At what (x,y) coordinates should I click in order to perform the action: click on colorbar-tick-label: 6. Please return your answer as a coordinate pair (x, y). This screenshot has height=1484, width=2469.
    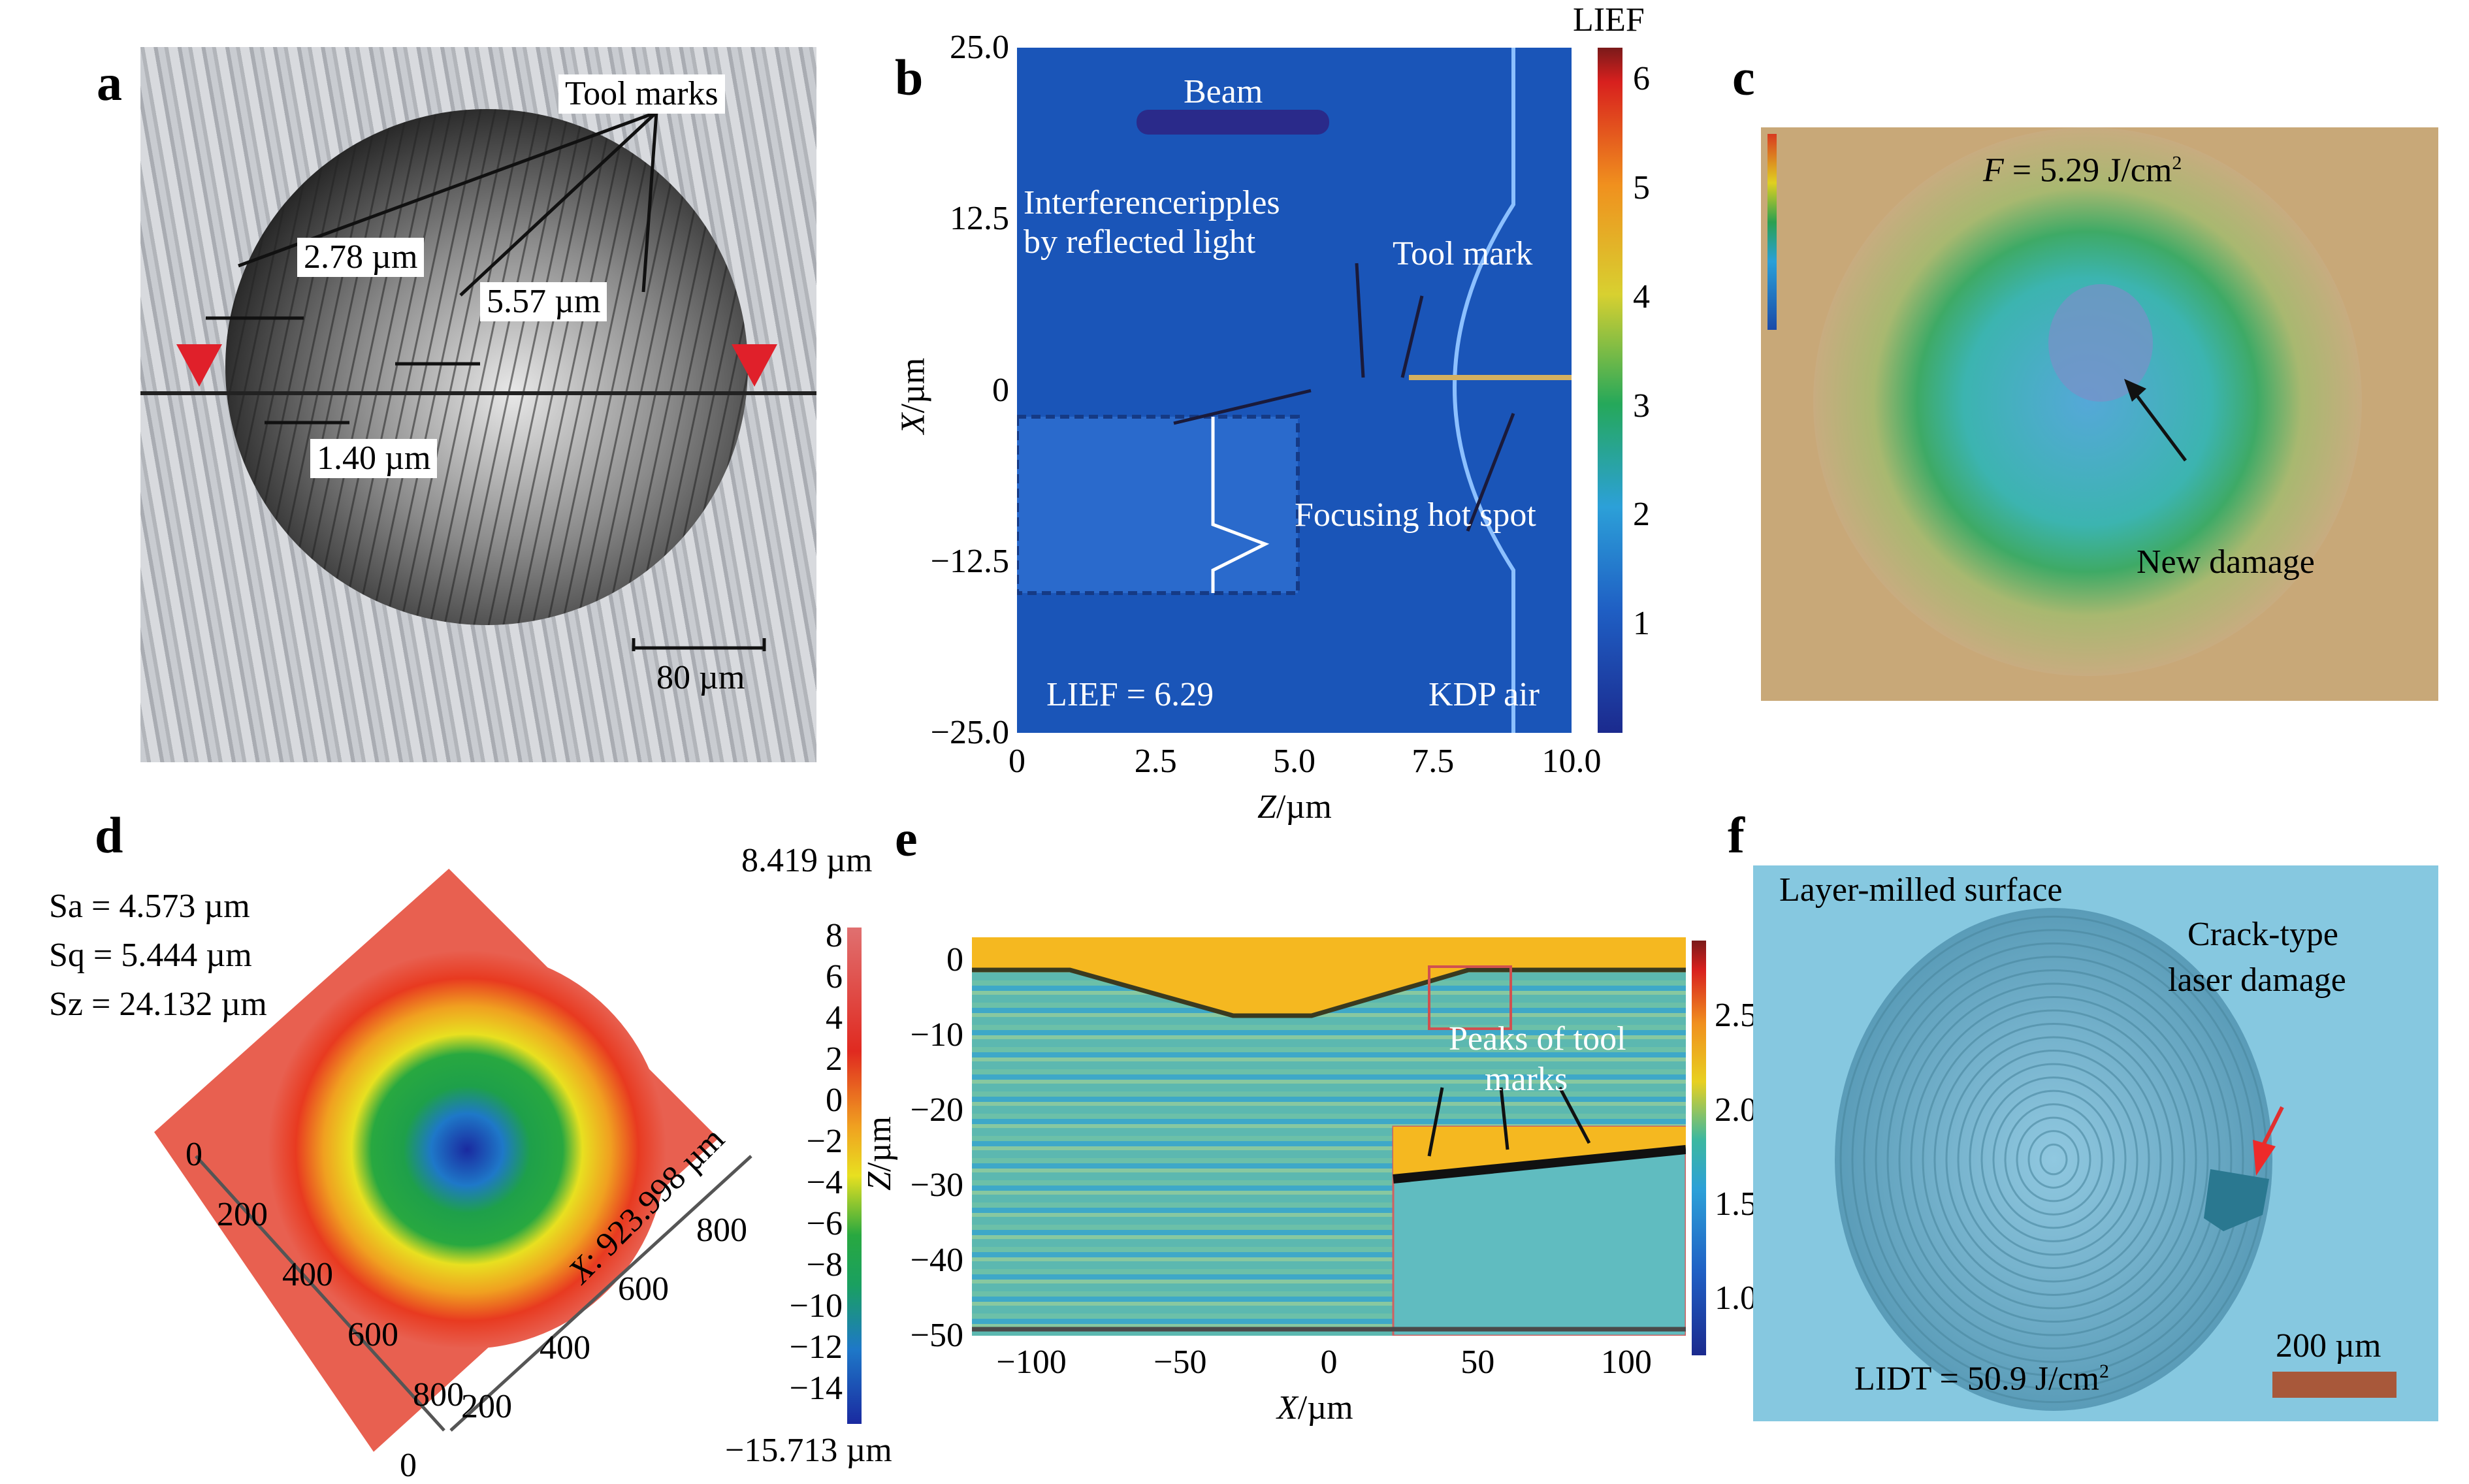
    Looking at the image, I should click on (834, 977).